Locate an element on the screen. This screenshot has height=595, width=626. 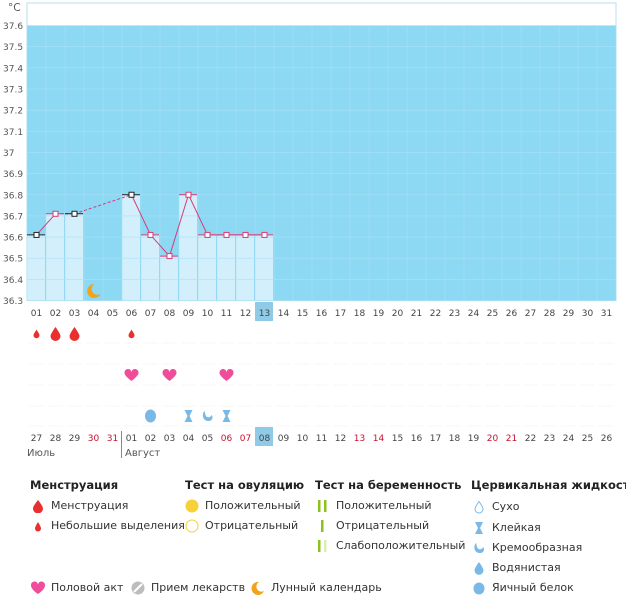
cycle-day-label: 01 is located at coordinates (36, 314).